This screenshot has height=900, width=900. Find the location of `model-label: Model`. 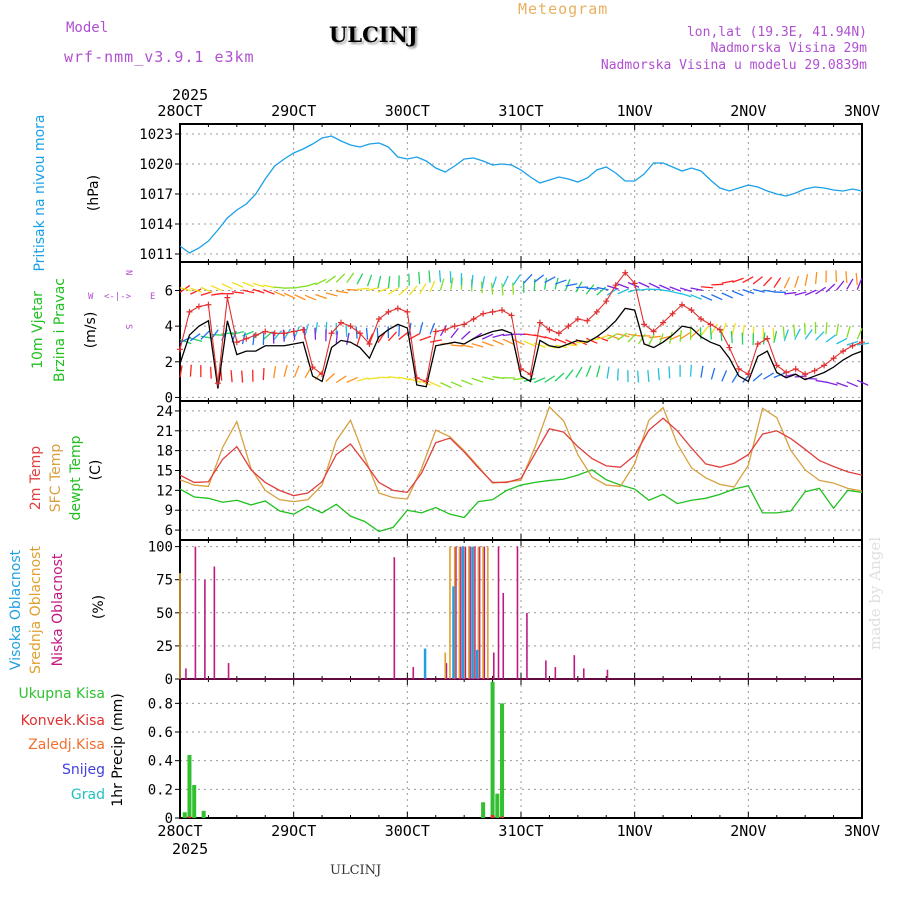

model-label: Model is located at coordinates (87, 28).